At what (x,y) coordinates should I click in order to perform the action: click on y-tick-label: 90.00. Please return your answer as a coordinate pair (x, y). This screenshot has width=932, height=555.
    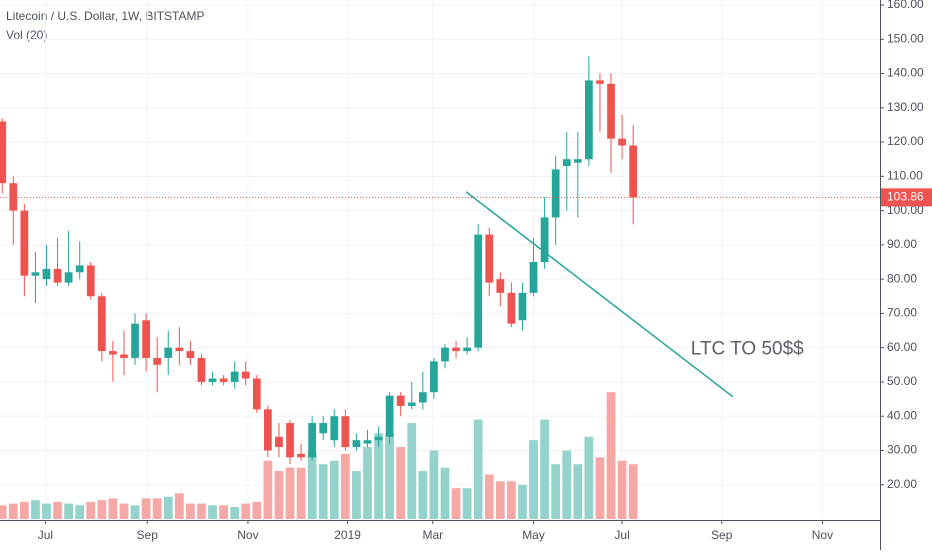
    Looking at the image, I should click on (902, 244).